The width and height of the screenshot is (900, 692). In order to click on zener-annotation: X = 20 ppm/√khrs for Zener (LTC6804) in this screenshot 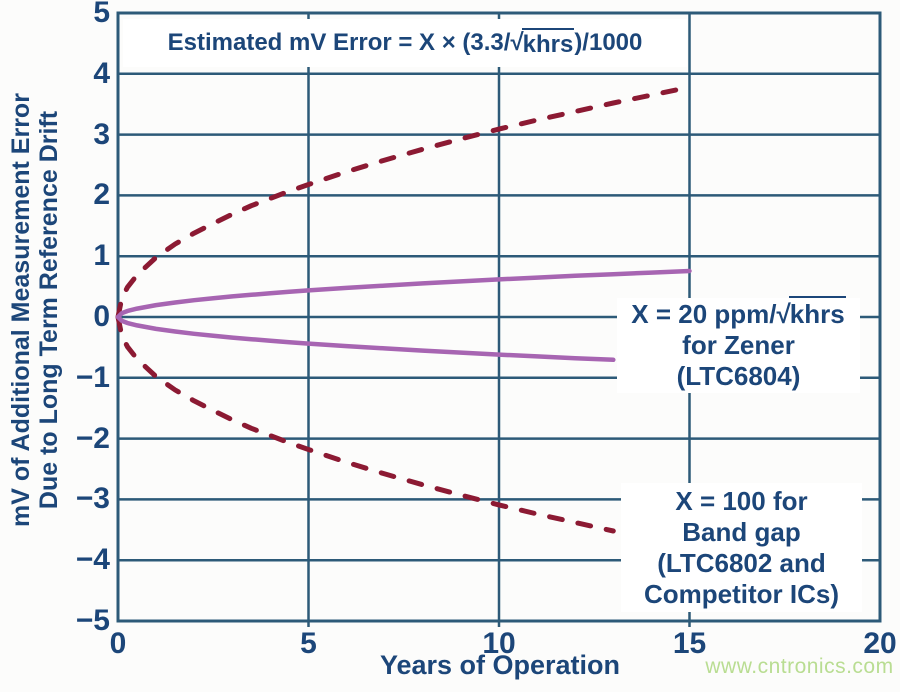, I will do `click(738, 344)`.